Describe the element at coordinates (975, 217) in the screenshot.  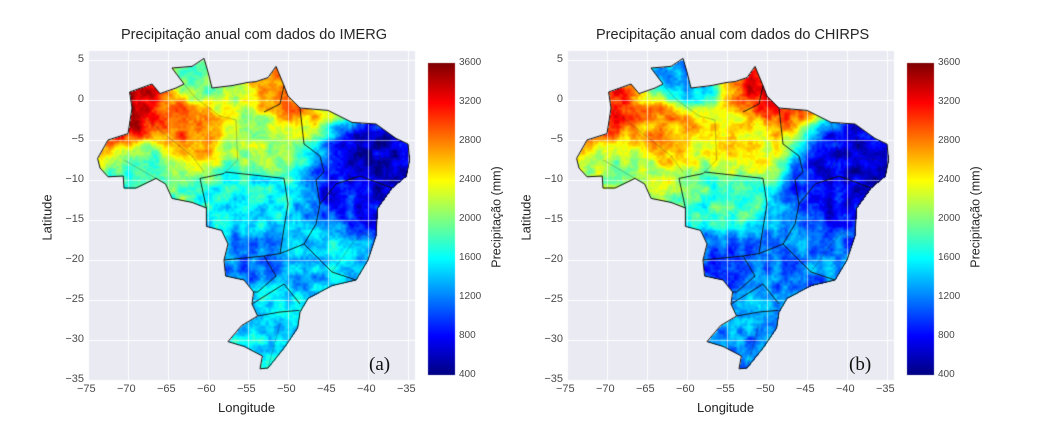
I see `colorbar-label: Precipitação (mm)` at that location.